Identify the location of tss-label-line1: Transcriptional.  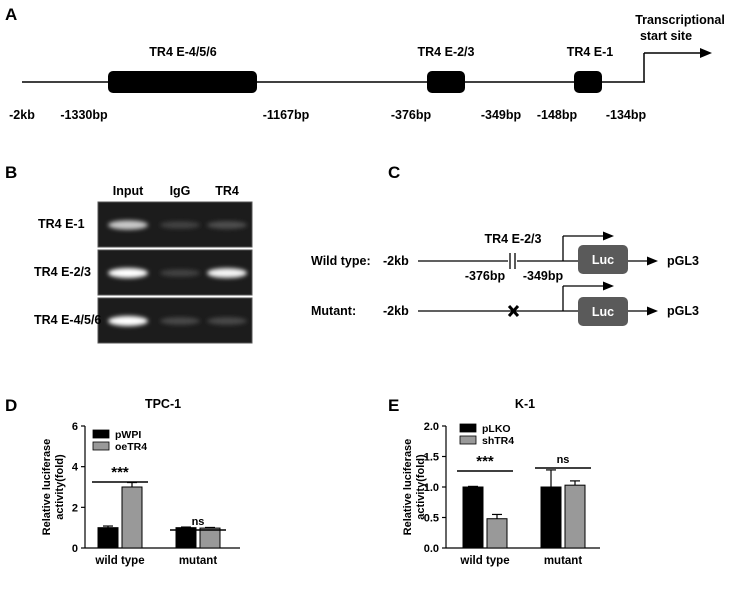
(680, 20).